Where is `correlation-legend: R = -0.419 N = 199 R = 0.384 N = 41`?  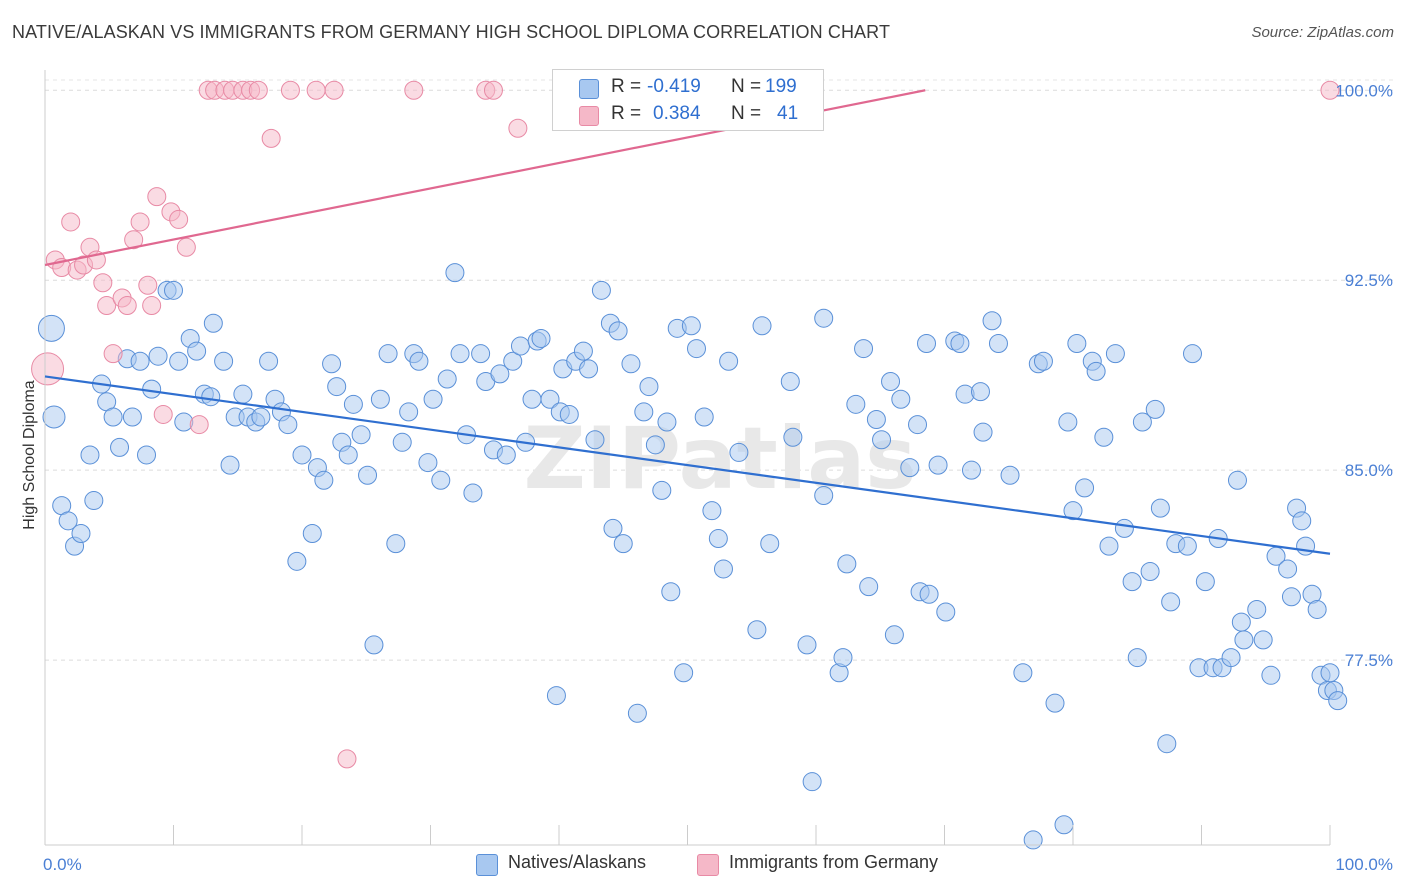
correlation-legend: R = -0.419 N = 199 R = 0.384 N = 41 is located at coordinates (688, 100).